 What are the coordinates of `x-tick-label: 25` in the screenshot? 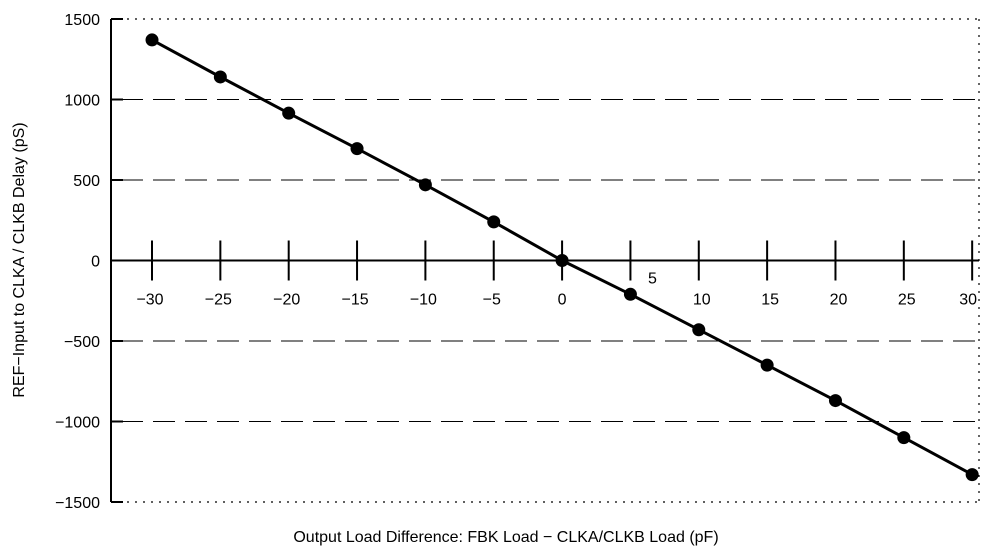 It's located at (907, 300).